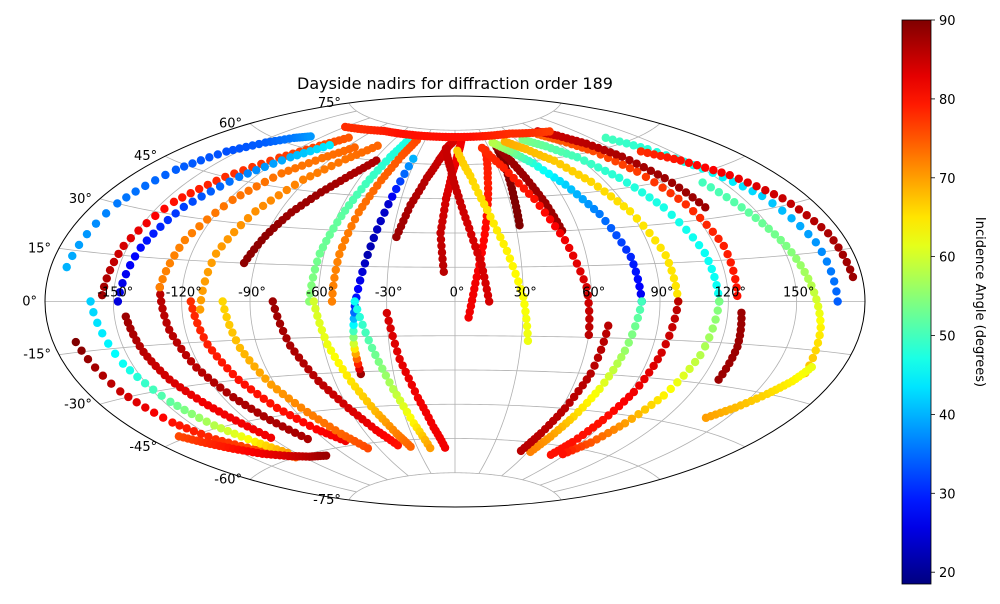  Describe the element at coordinates (455, 486) in the screenshot. I see `parallel-line` at that location.